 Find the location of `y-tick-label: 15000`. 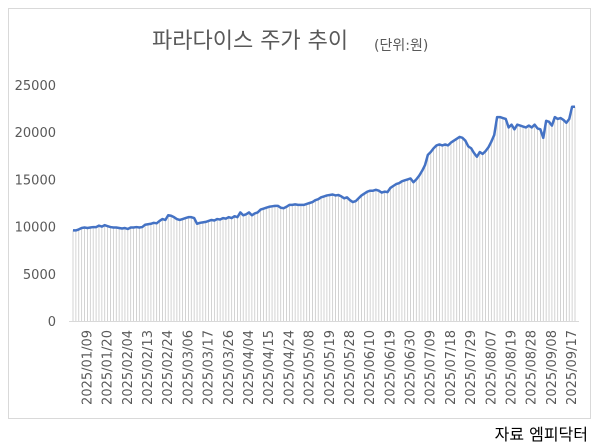

y-tick-label: 15000 is located at coordinates (35, 180).